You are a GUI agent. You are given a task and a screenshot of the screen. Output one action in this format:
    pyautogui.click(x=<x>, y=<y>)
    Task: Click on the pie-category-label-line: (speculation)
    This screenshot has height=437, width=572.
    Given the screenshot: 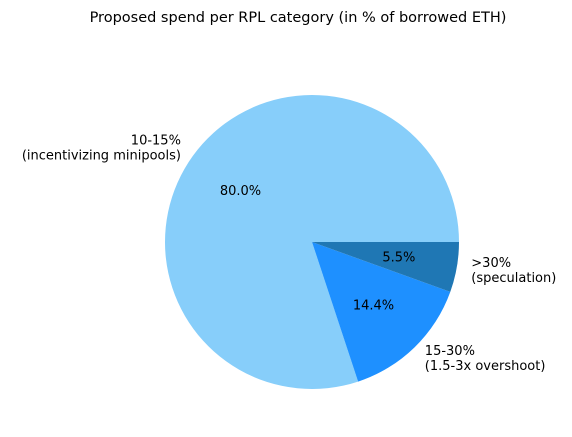 What is the action you would take?
    pyautogui.click(x=513, y=278)
    